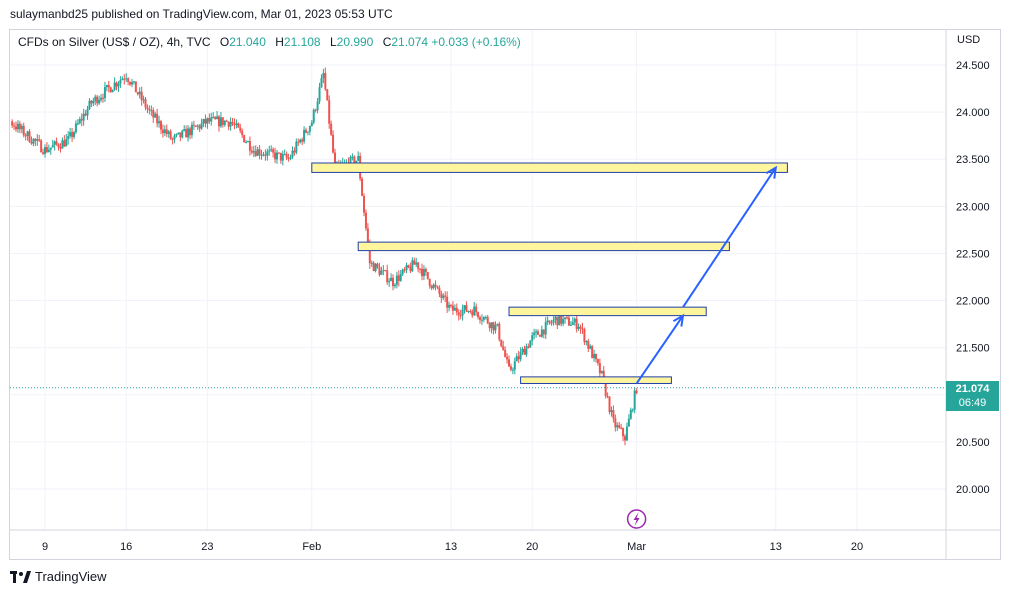 This screenshot has width=1012, height=595. What do you see at coordinates (973, 349) in the screenshot?
I see `price-tick-label: 21.500` at bounding box center [973, 349].